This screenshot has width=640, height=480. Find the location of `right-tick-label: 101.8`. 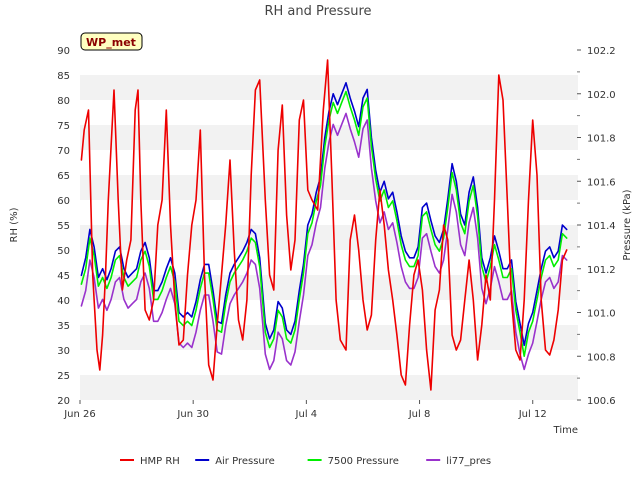

right-tick-label: 101.8 is located at coordinates (601, 139).